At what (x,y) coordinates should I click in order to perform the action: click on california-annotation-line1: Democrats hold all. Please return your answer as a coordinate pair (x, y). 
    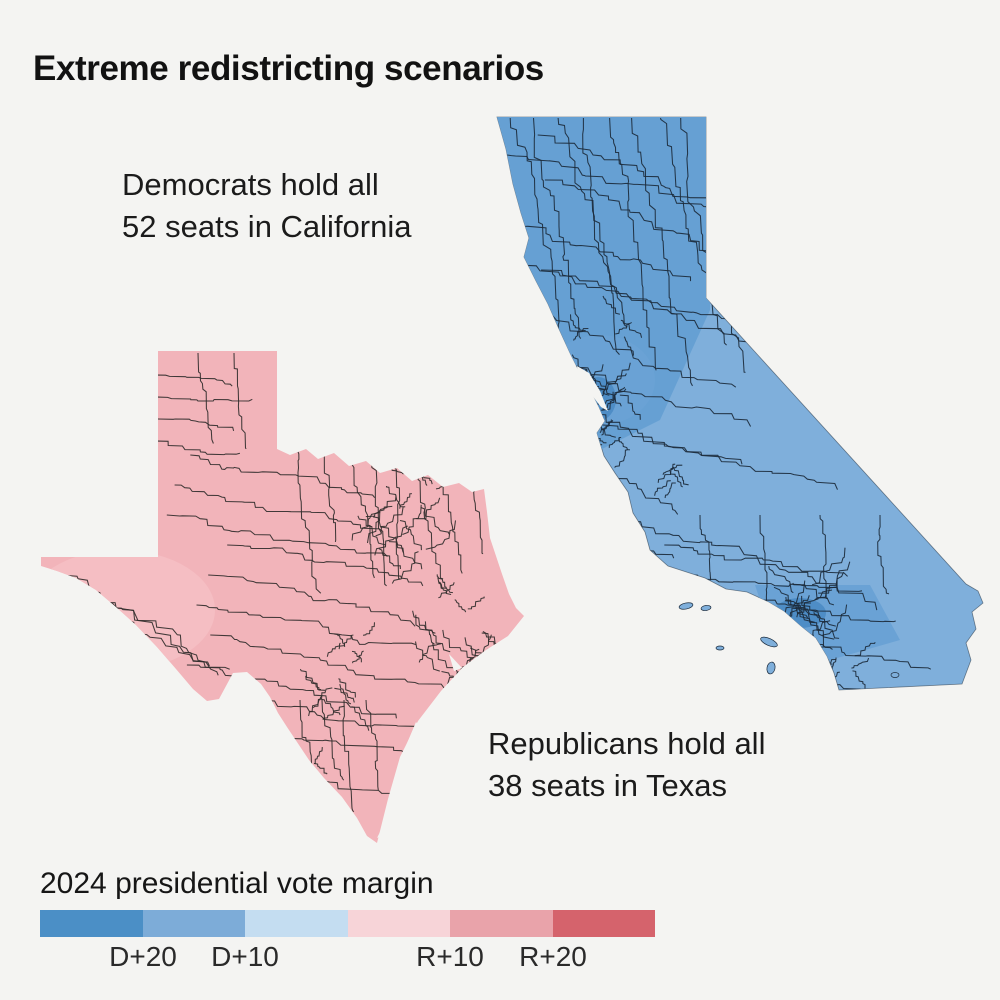
    Looking at the image, I should click on (250, 184).